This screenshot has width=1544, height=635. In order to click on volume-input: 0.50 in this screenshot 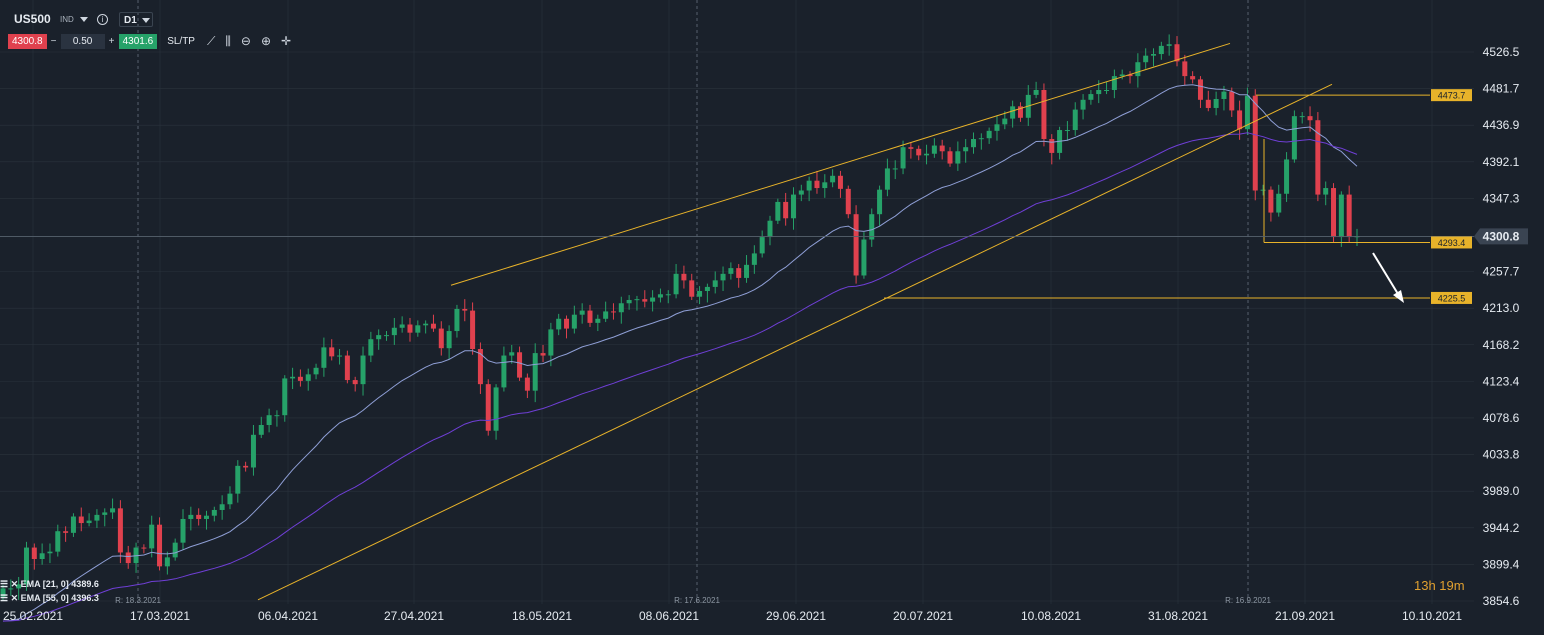, I will do `click(82, 41)`.